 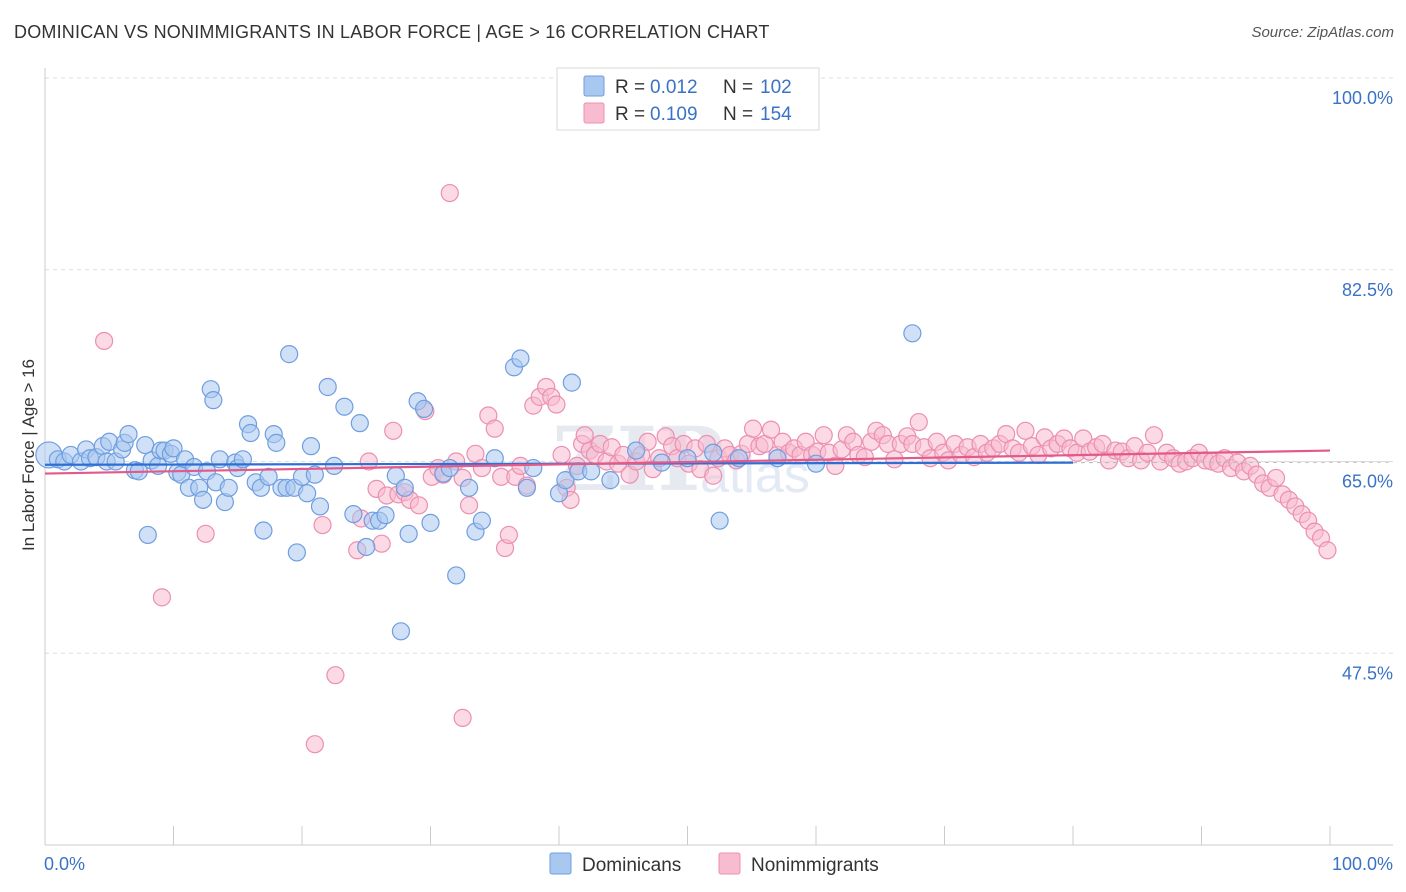 What do you see at coordinates (28, 455) in the screenshot?
I see `y-axis-label: In Labor Force | Age > 16` at bounding box center [28, 455].